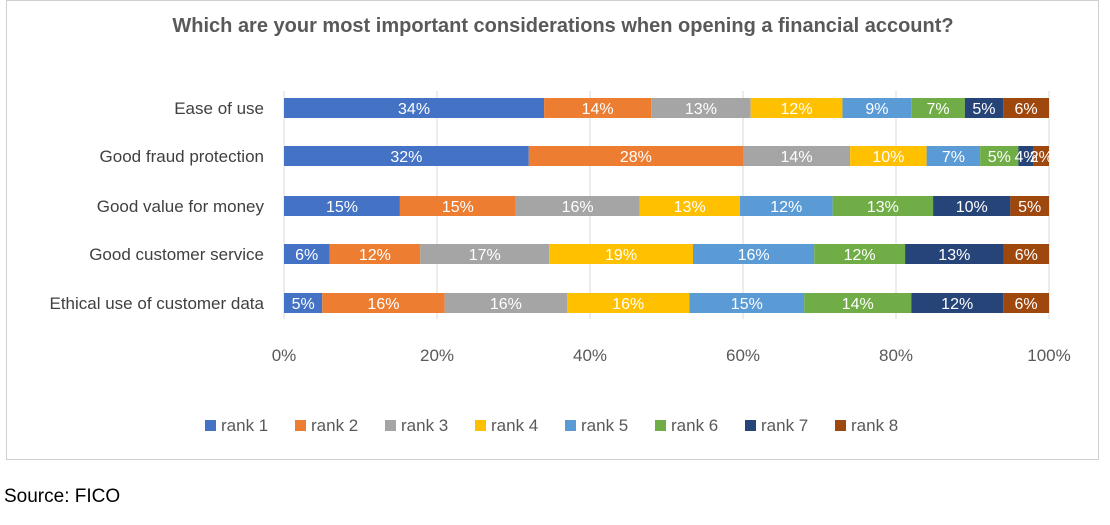 The image size is (1110, 525). What do you see at coordinates (888, 157) in the screenshot?
I see `data-label: 10%` at bounding box center [888, 157].